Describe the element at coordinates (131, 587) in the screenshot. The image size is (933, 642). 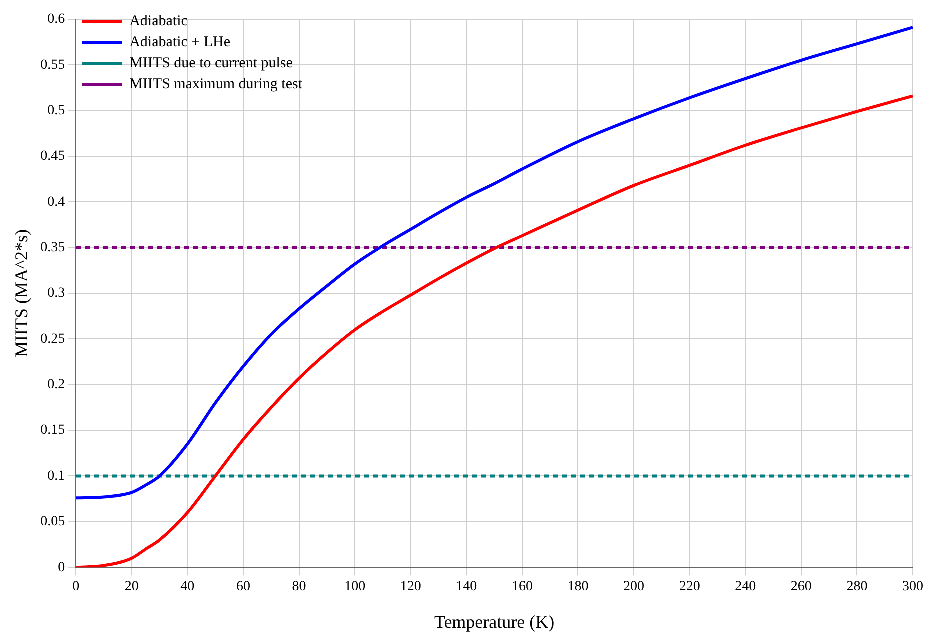
I see `x-tick-label: 20` at that location.